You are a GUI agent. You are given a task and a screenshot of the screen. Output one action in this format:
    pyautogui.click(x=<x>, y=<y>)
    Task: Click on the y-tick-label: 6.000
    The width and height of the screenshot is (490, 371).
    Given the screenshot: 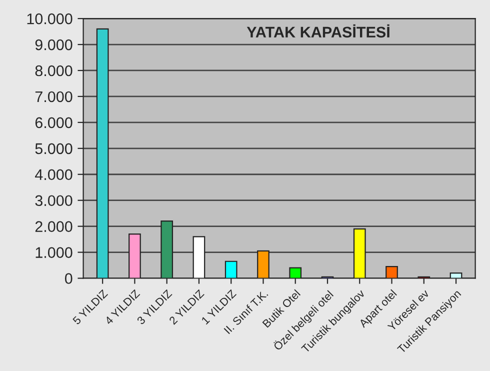 What is the action you would take?
    pyautogui.click(x=53, y=122)
    